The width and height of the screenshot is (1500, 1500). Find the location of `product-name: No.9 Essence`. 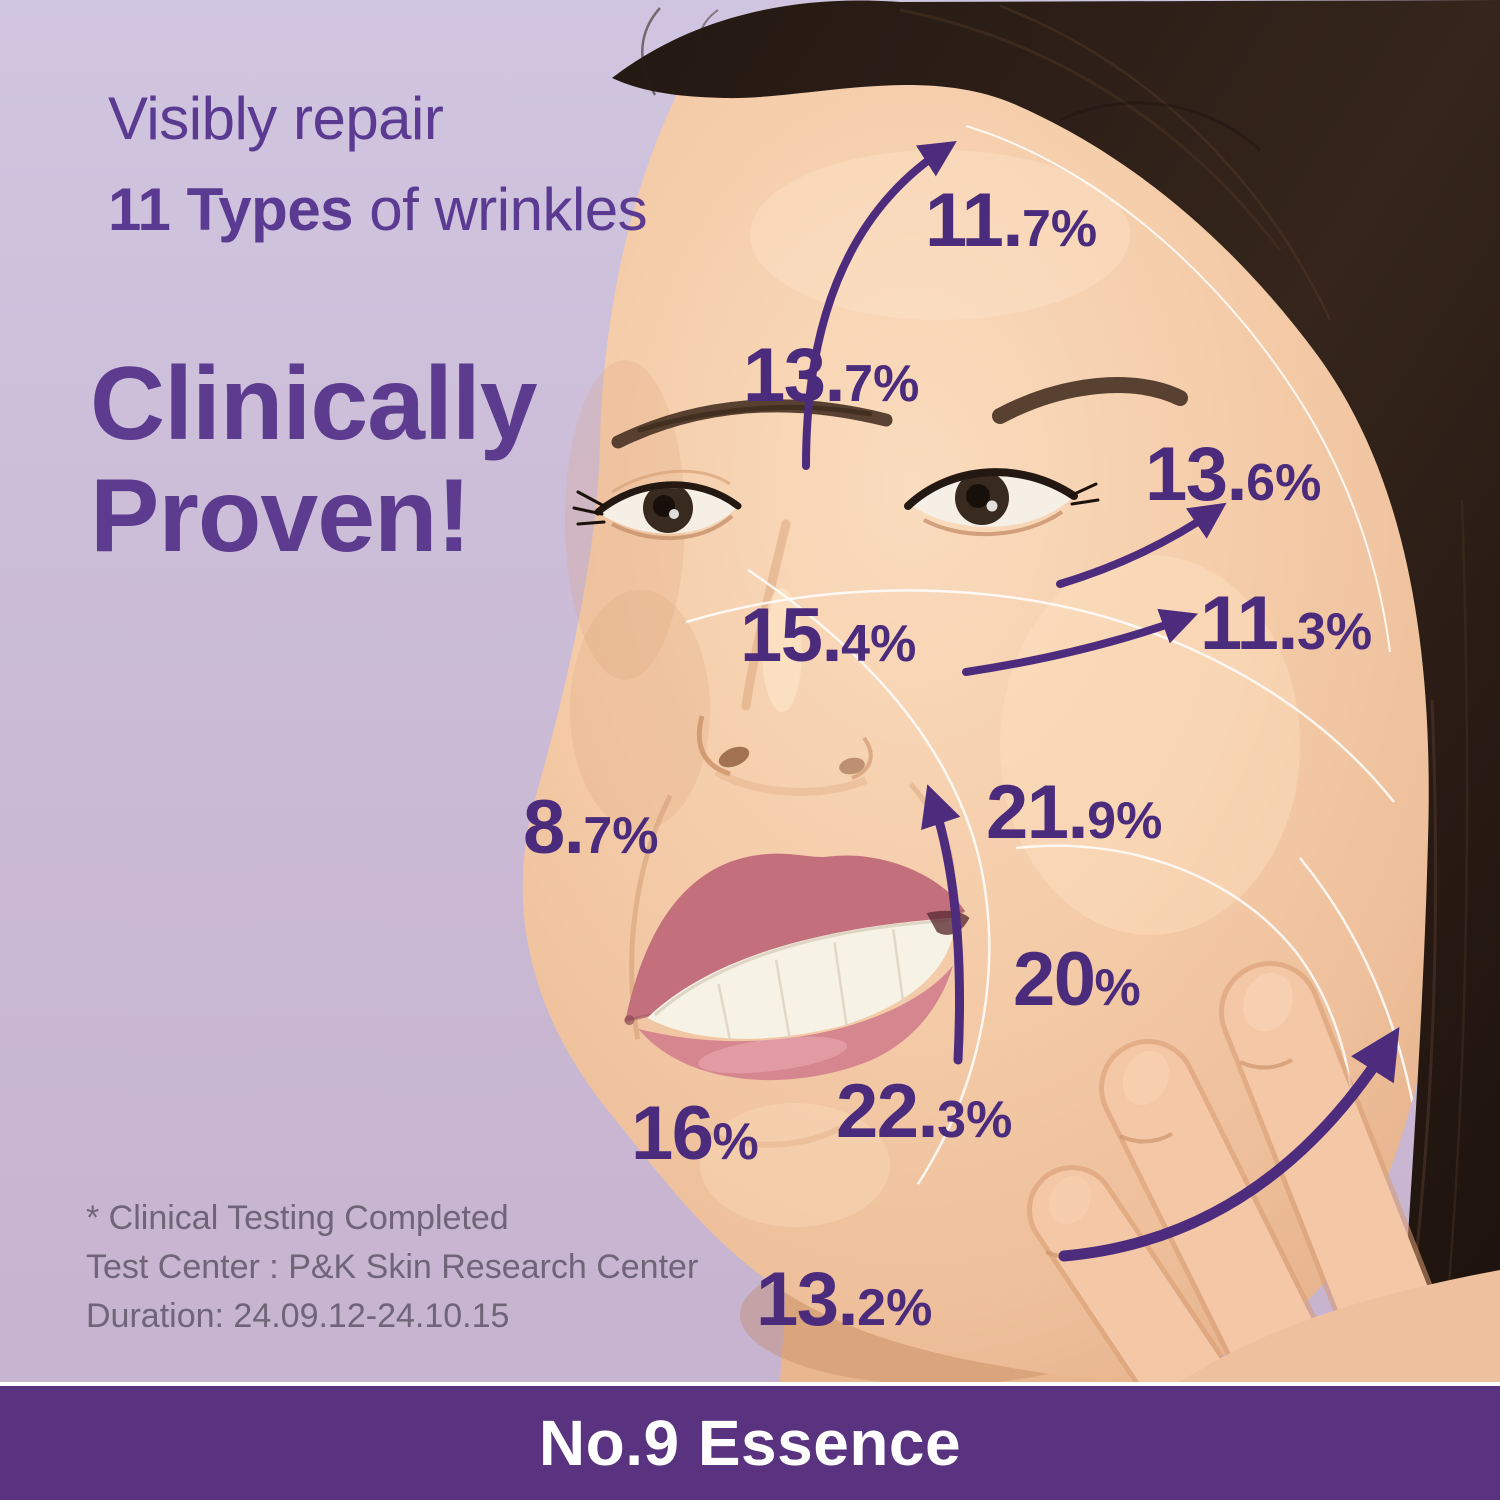

product-name: No.9 Essence is located at coordinates (750, 1443).